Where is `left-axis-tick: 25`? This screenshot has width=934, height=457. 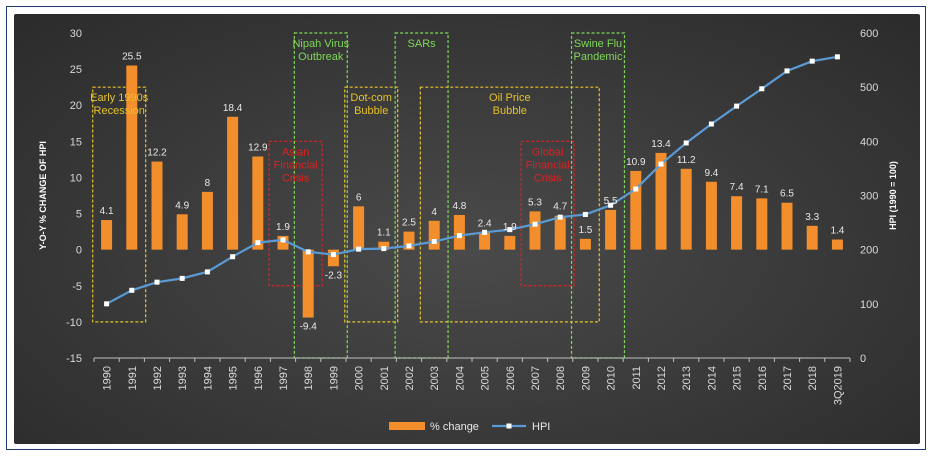 left-axis-tick: 25 is located at coordinates (76, 70).